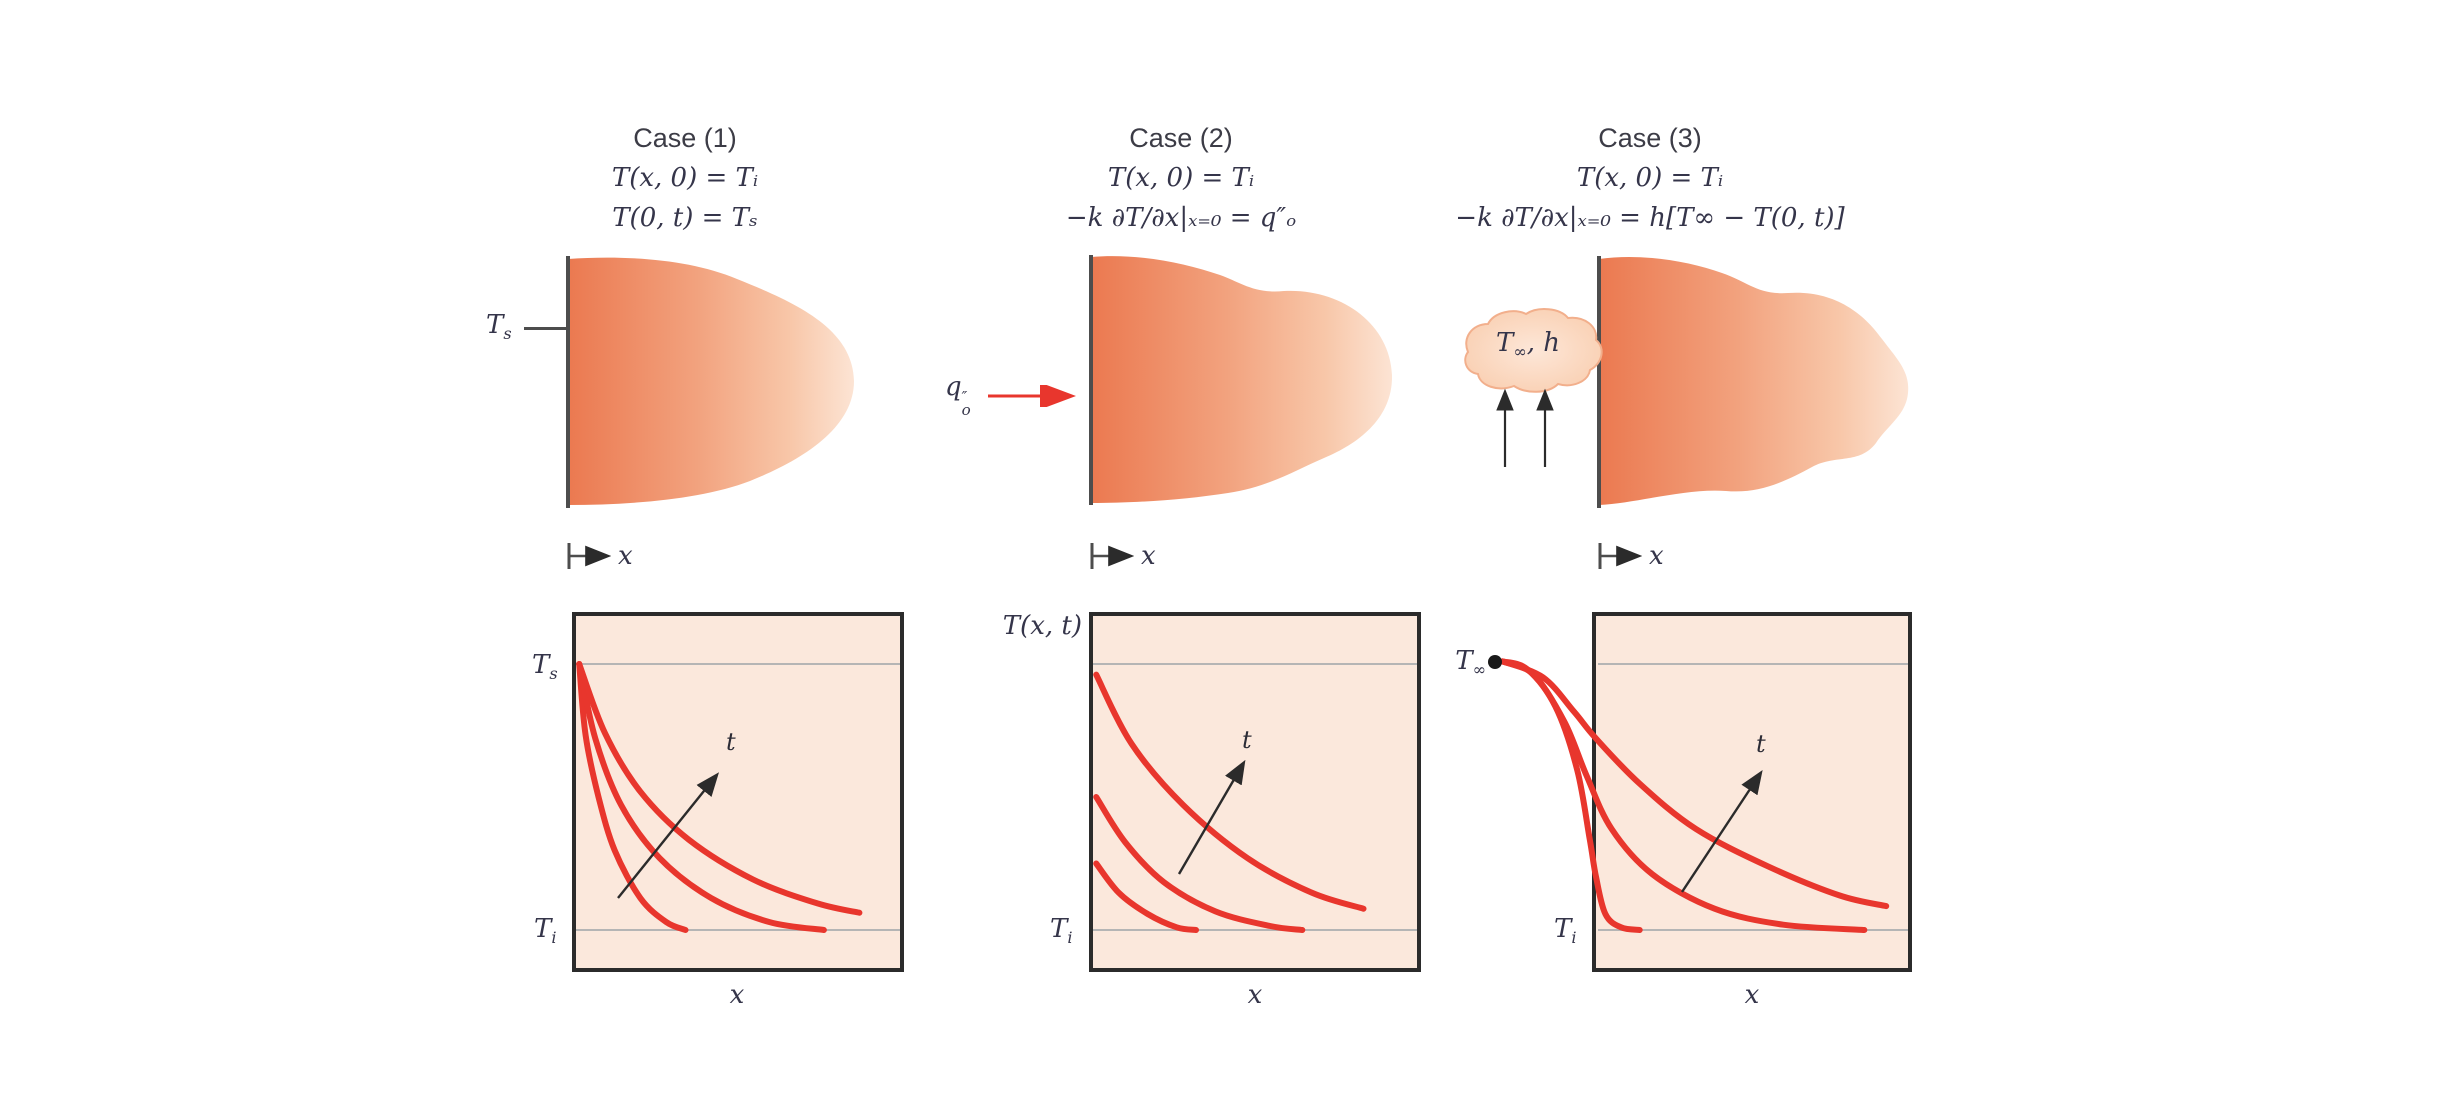 Image resolution: width=2455 pixels, height=1108 pixels. Describe the element at coordinates (1721, 831) in the screenshot. I see `plot3-time-arrow` at that location.